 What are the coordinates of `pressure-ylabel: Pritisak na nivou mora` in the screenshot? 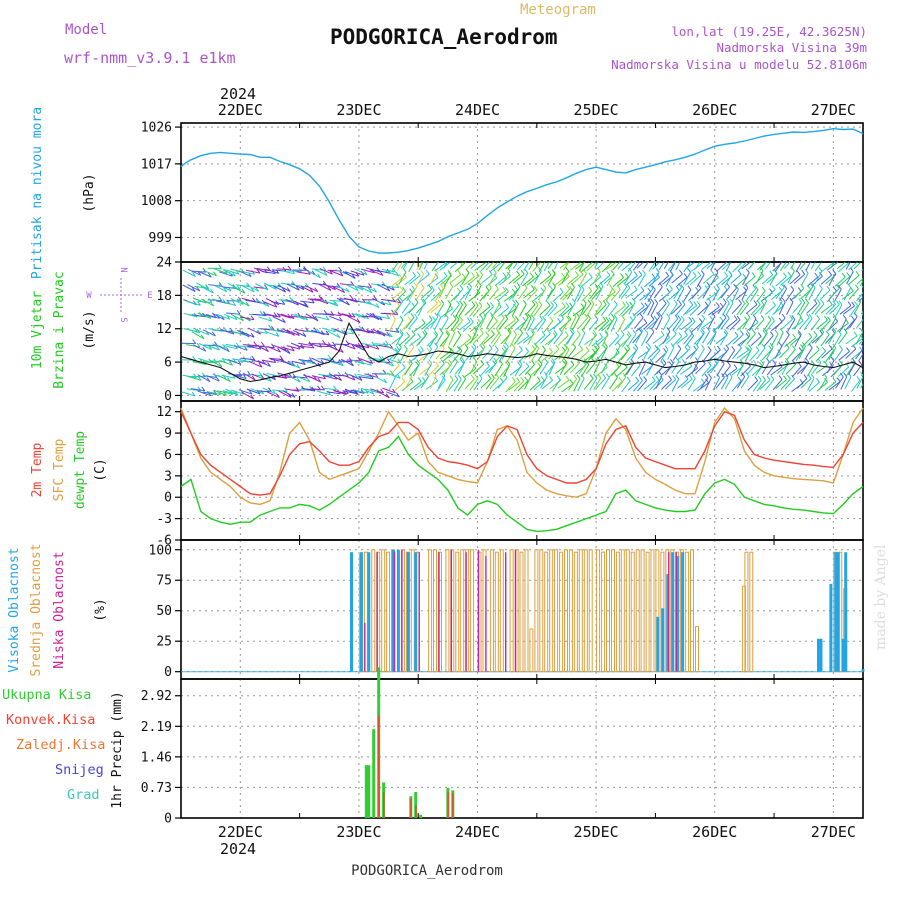 It's located at (37, 193).